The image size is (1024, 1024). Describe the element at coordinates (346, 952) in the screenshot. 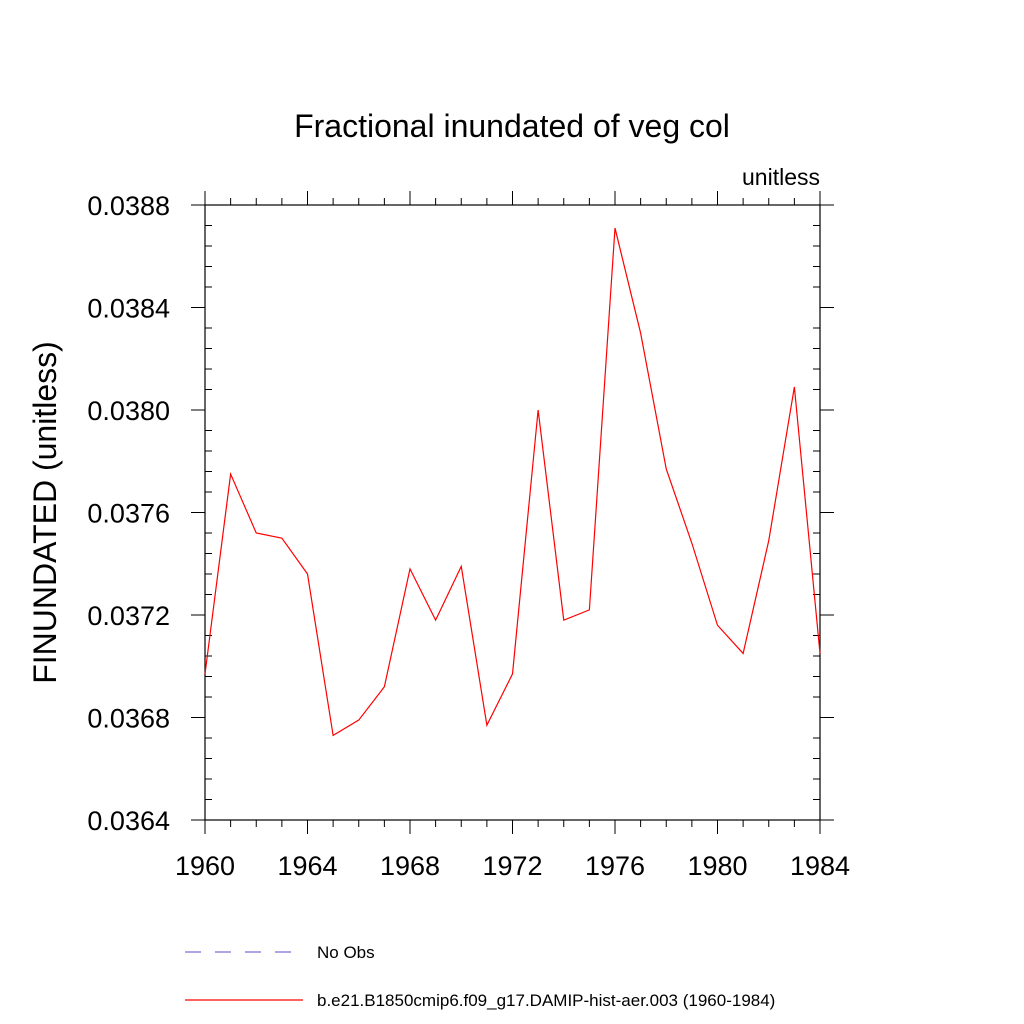

I see `legend-label-0: No Obs` at that location.